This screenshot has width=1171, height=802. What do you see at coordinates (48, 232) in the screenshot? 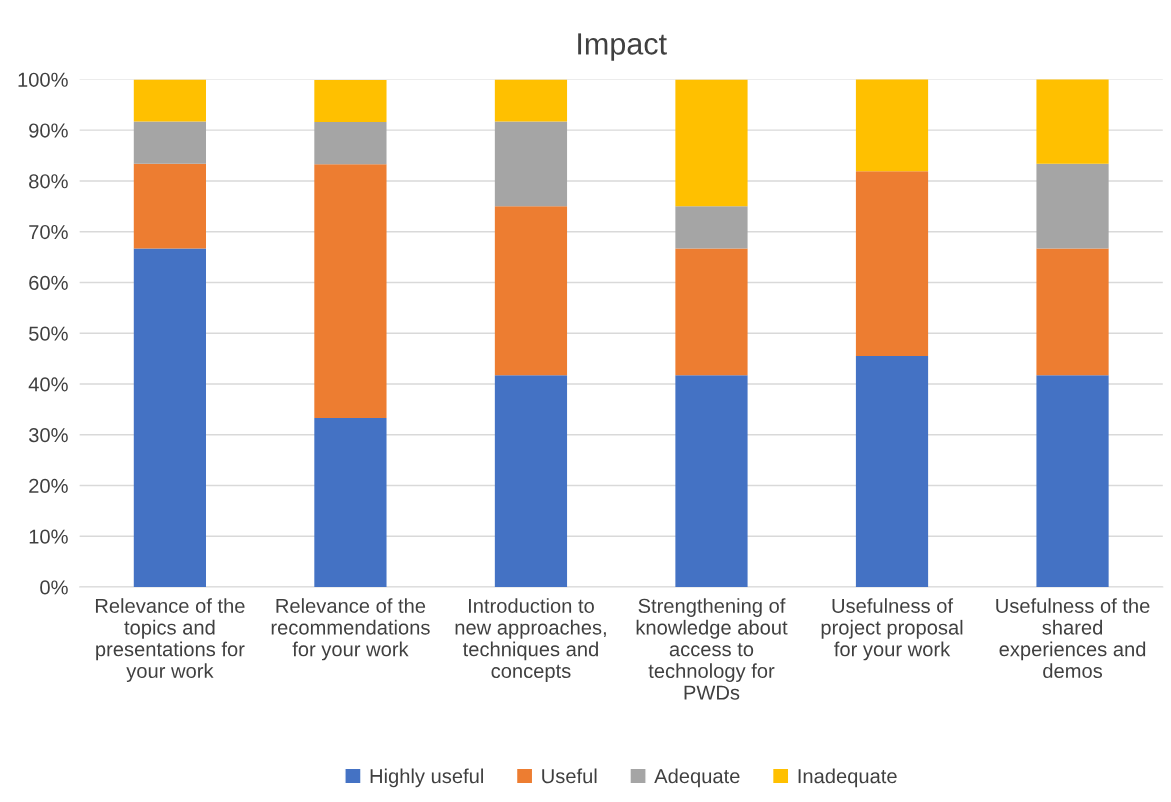
I see `y-tick-label: 70%` at bounding box center [48, 232].